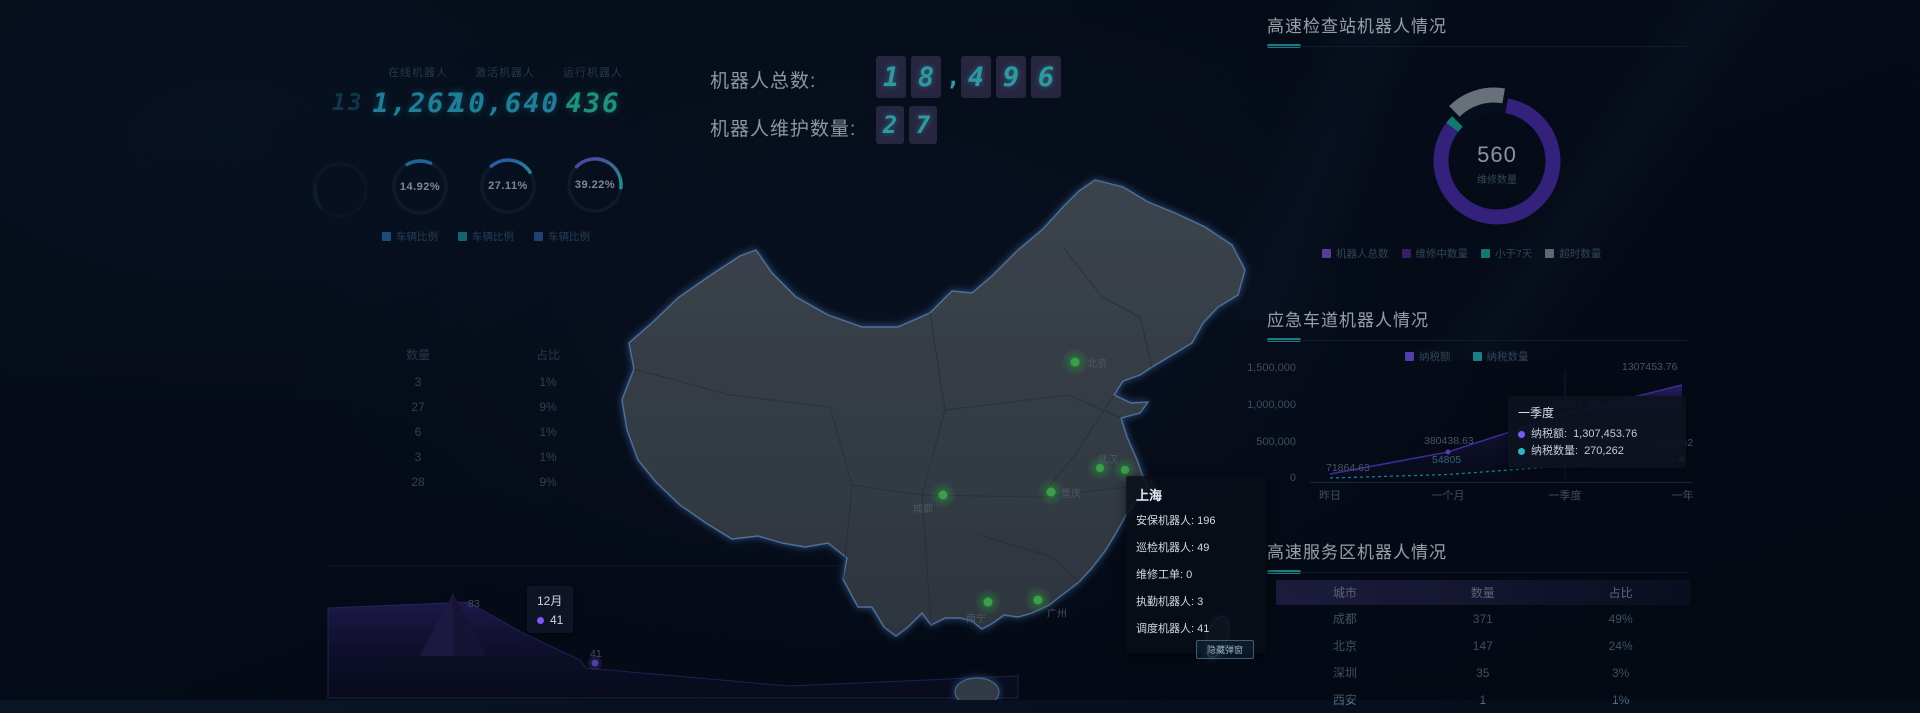 Image resolution: width=1920 pixels, height=713 pixels. I want to click on x-axis, so click(1501, 482).